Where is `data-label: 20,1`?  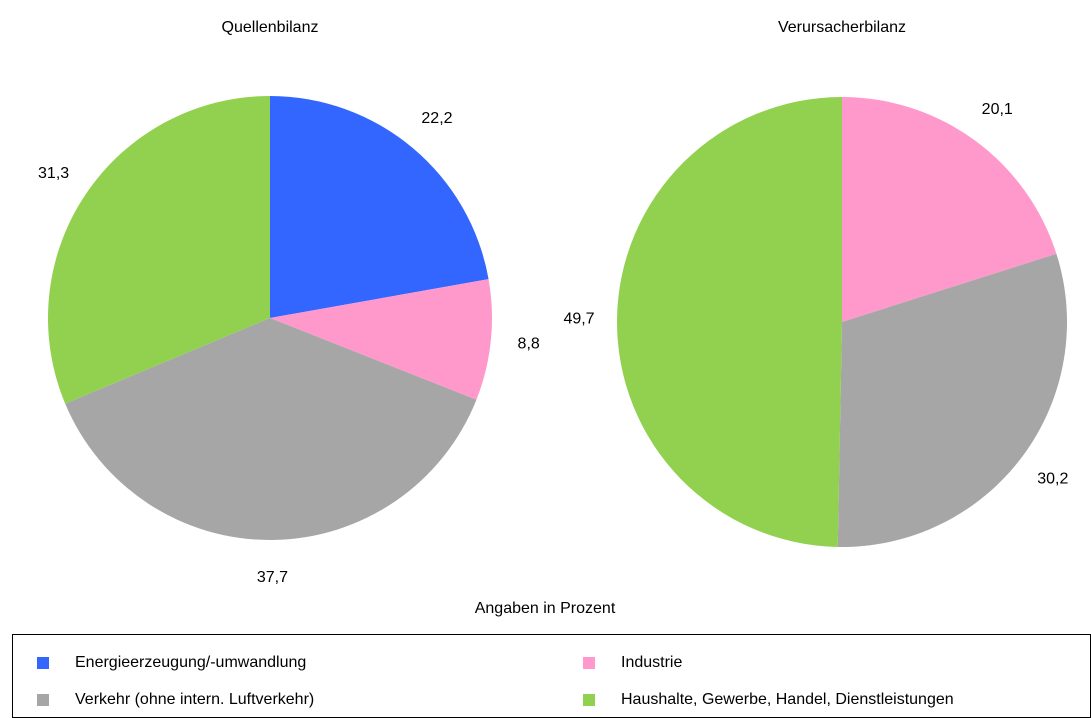
data-label: 20,1 is located at coordinates (997, 109).